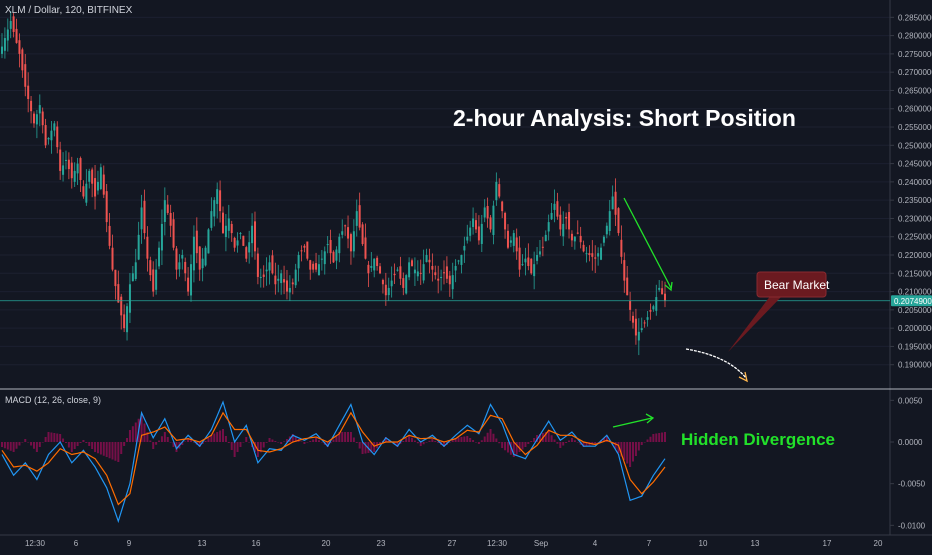 The height and width of the screenshot is (555, 932). Describe the element at coordinates (915, 17) in the screenshot. I see `price-tick-label: 0.28500000` at that location.